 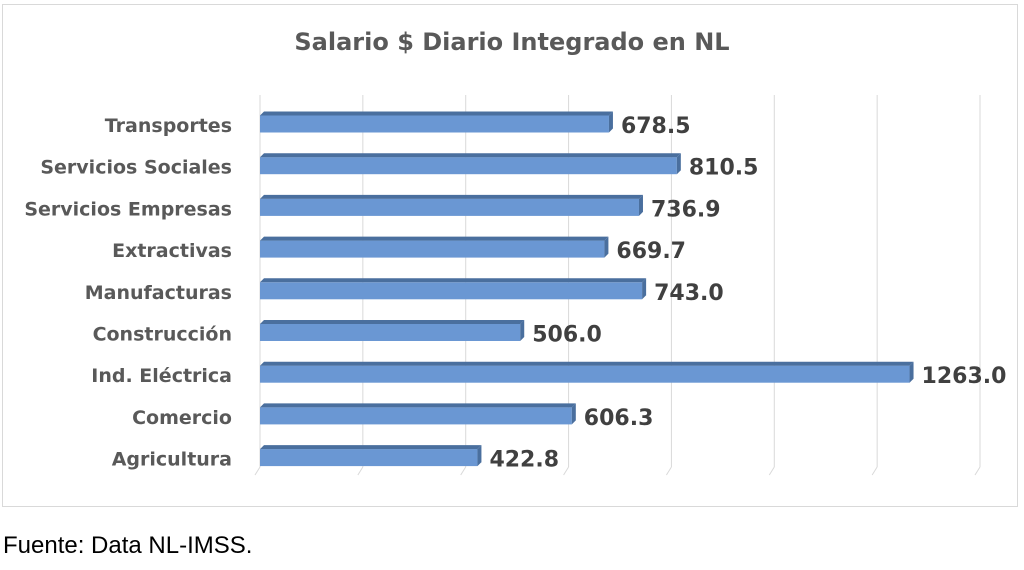 I want to click on source-note: Fuente: Data NL-IMSS., so click(x=128, y=545).